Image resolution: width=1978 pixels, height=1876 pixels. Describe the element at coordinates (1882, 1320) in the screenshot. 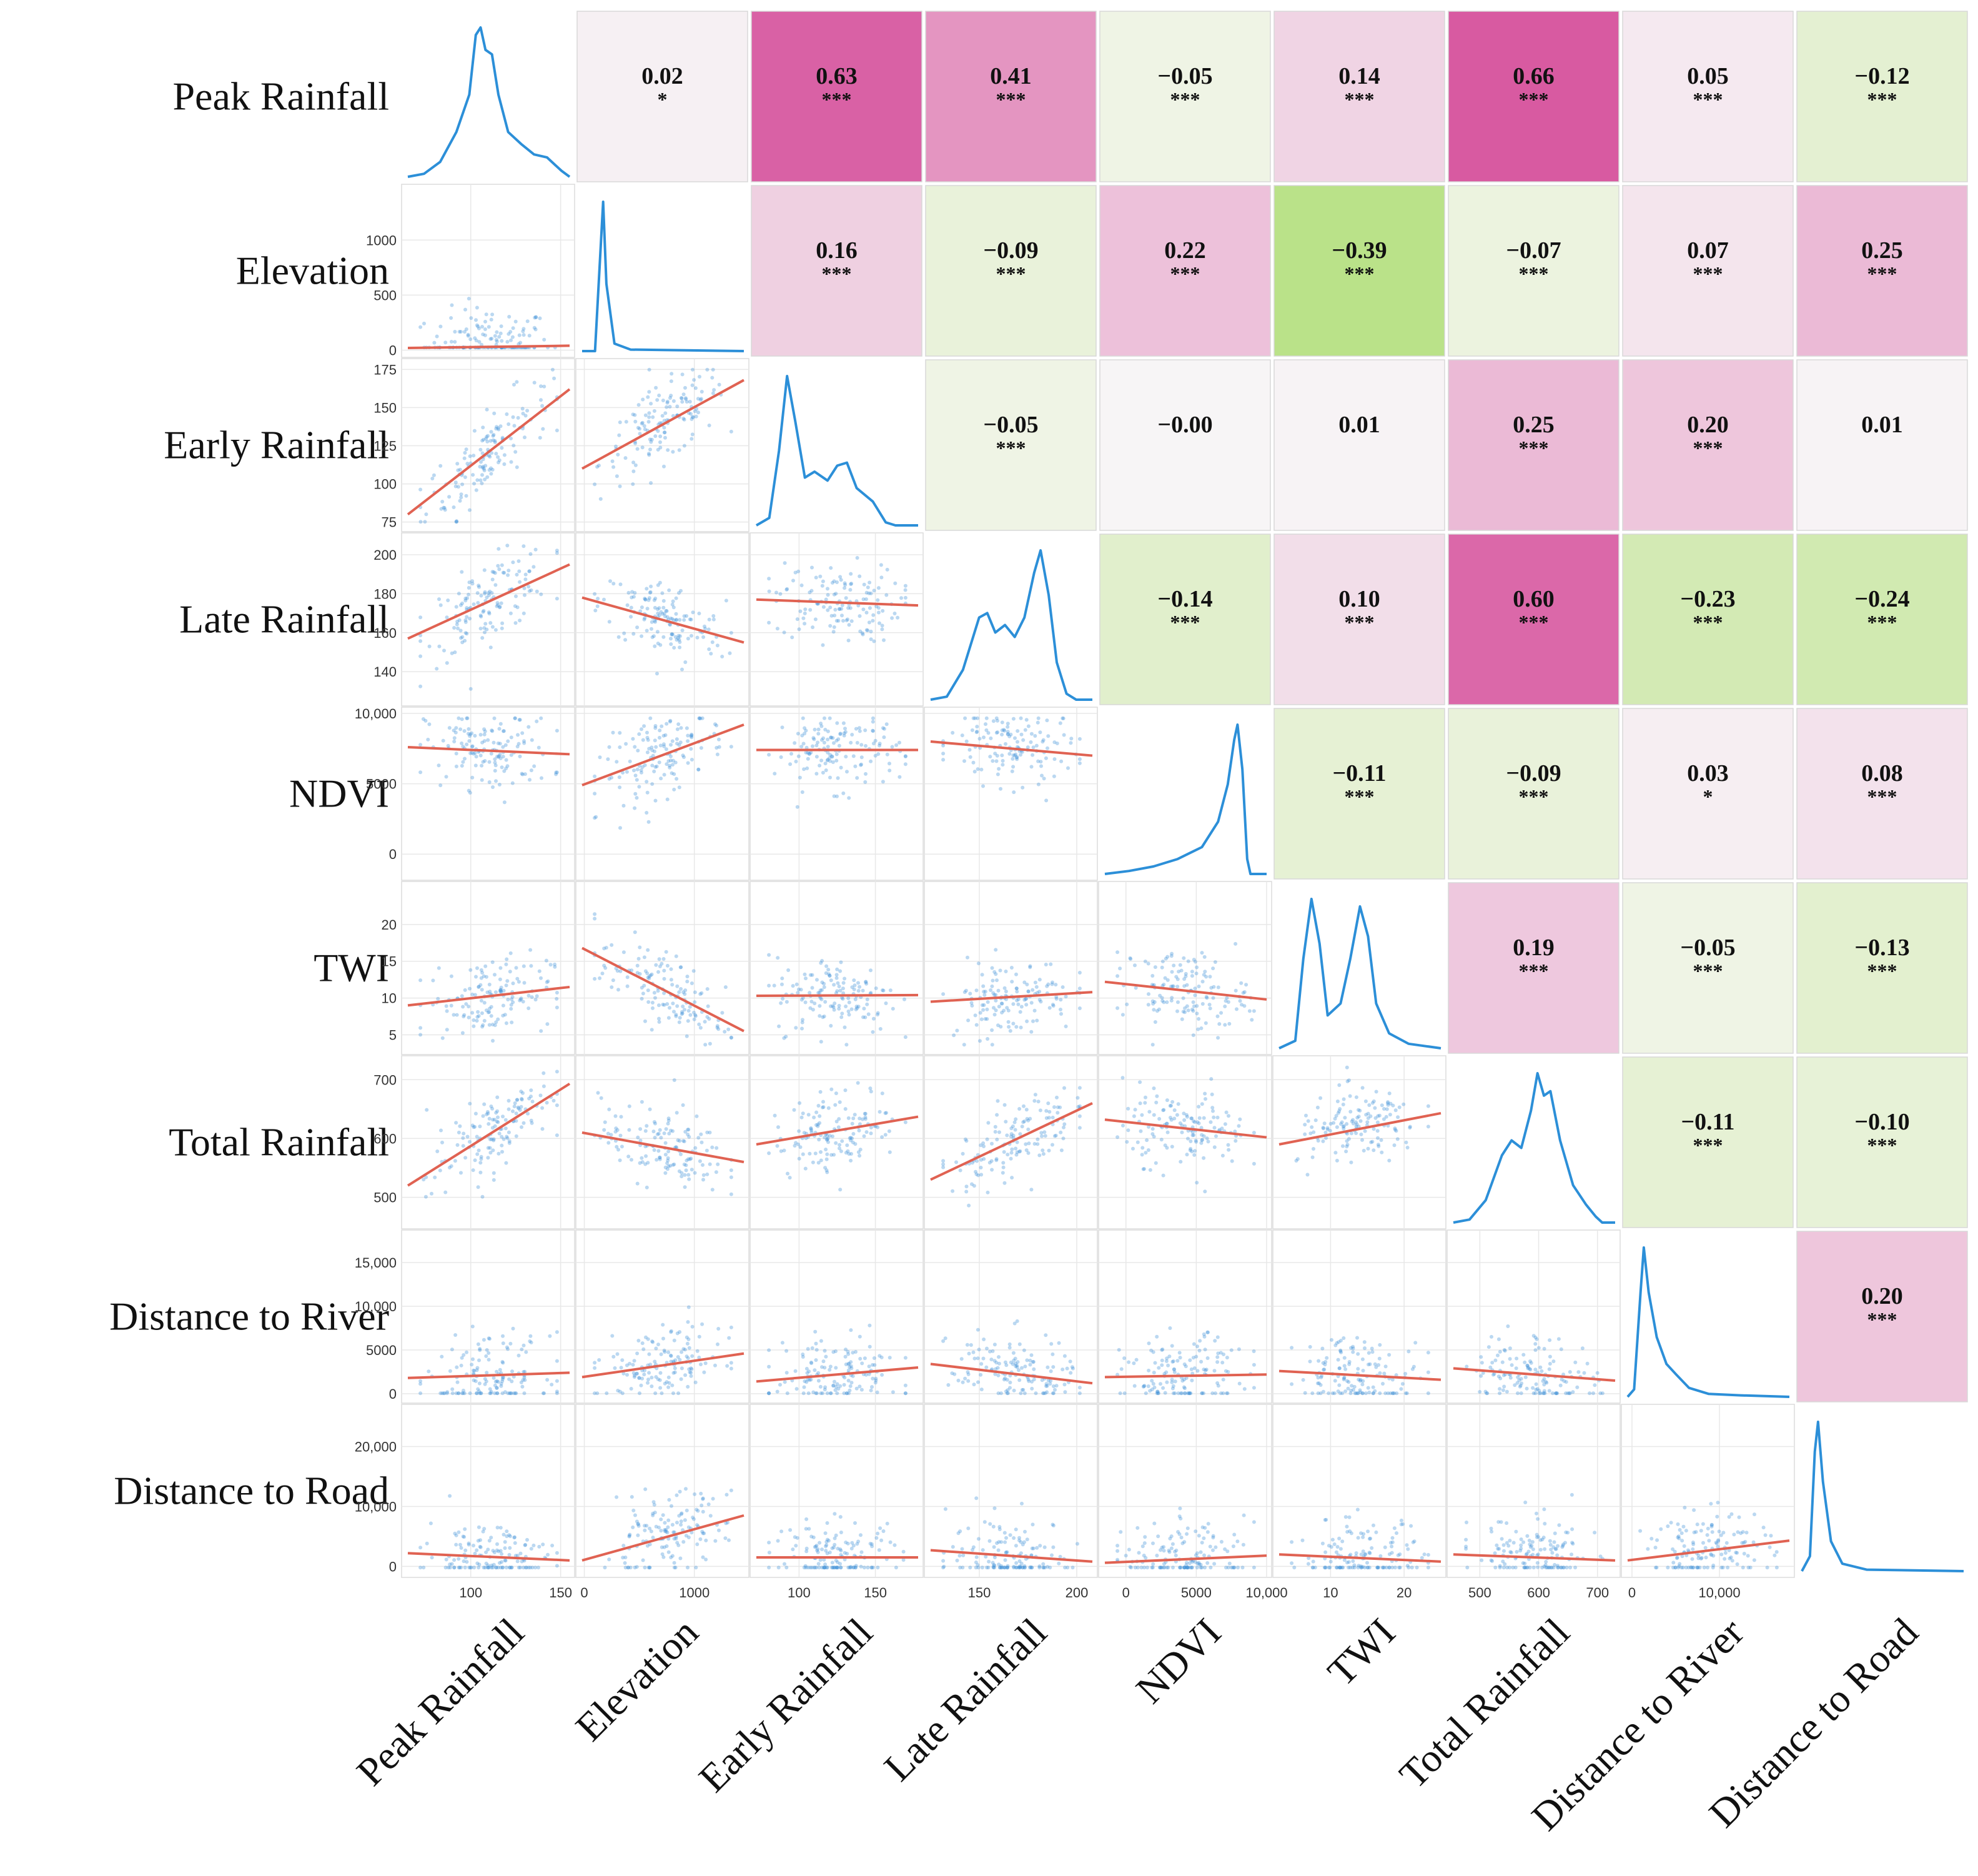

I see `corr-sig-7-8: ***` at that location.